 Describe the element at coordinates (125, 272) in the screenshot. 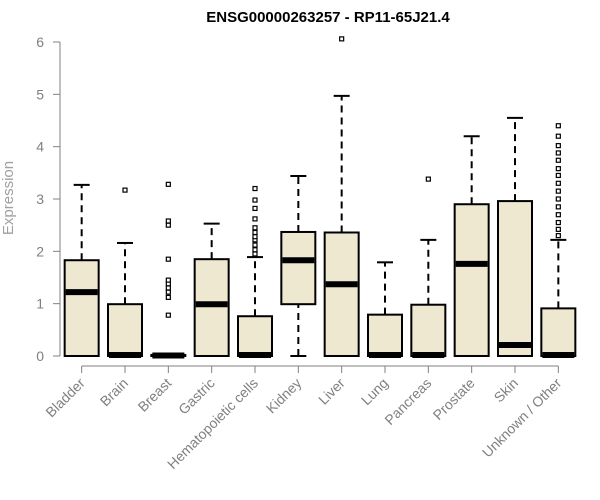

I see `box-brain` at that location.